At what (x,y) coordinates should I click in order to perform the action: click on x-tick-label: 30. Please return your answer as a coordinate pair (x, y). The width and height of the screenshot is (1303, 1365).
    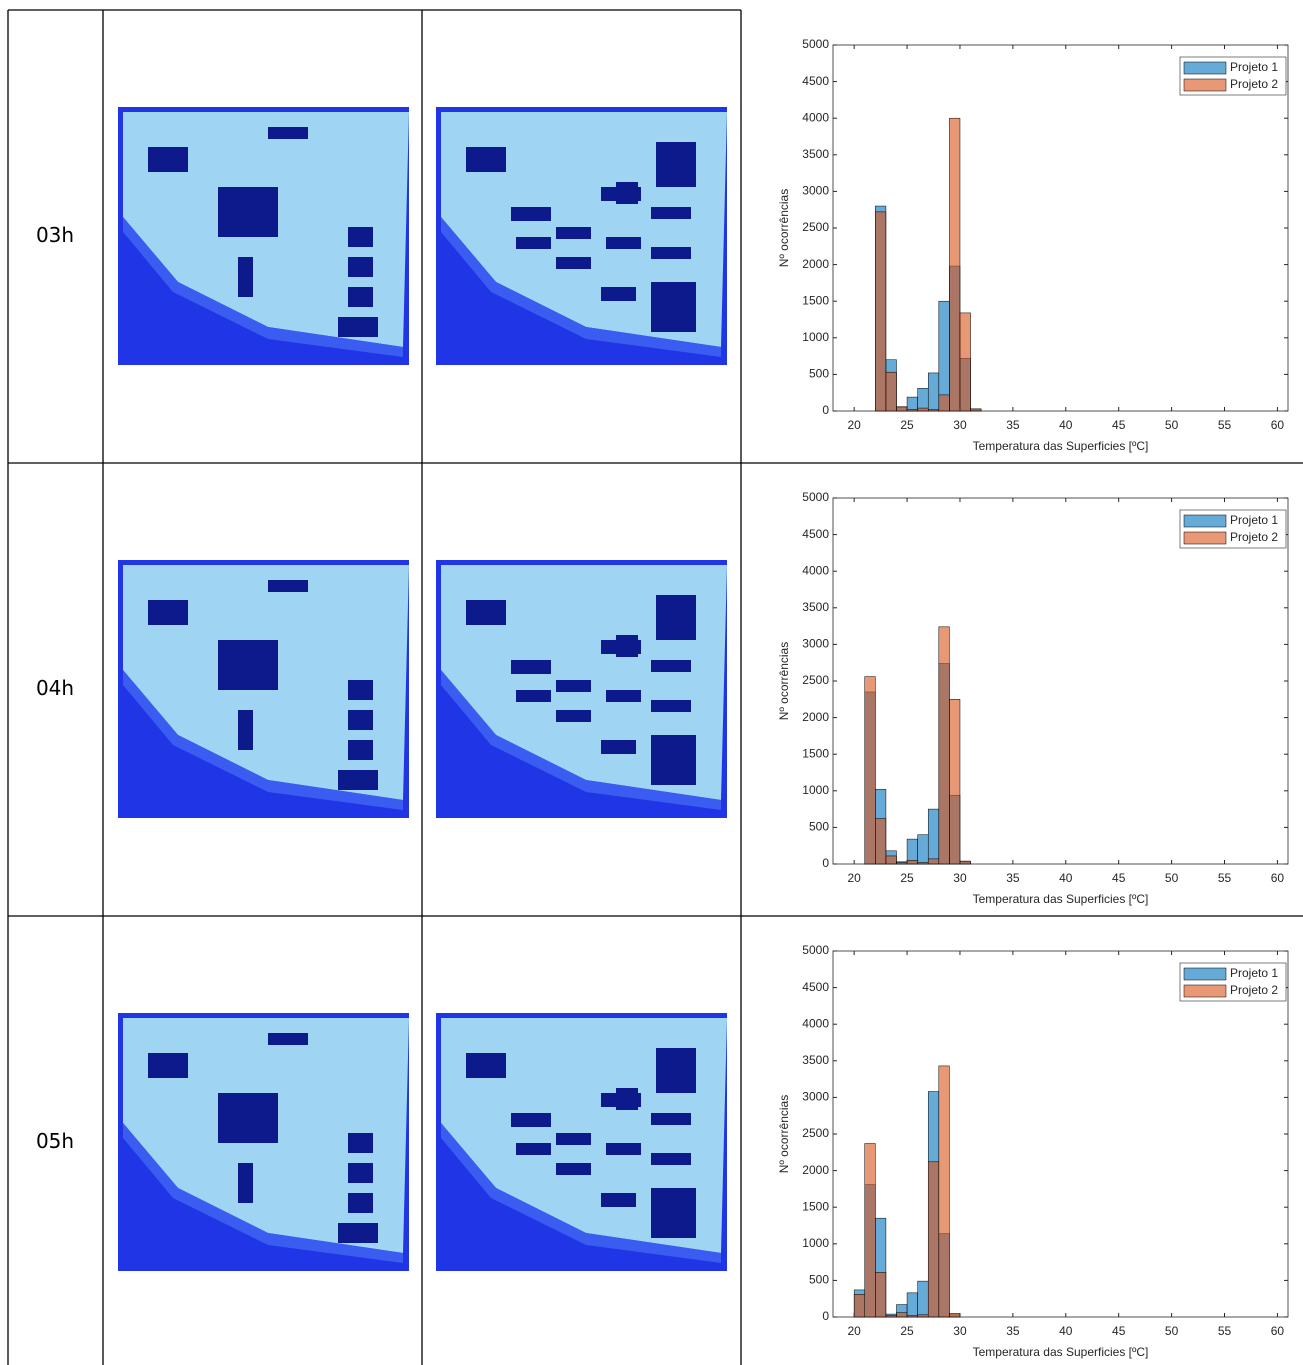
    Looking at the image, I should click on (960, 878).